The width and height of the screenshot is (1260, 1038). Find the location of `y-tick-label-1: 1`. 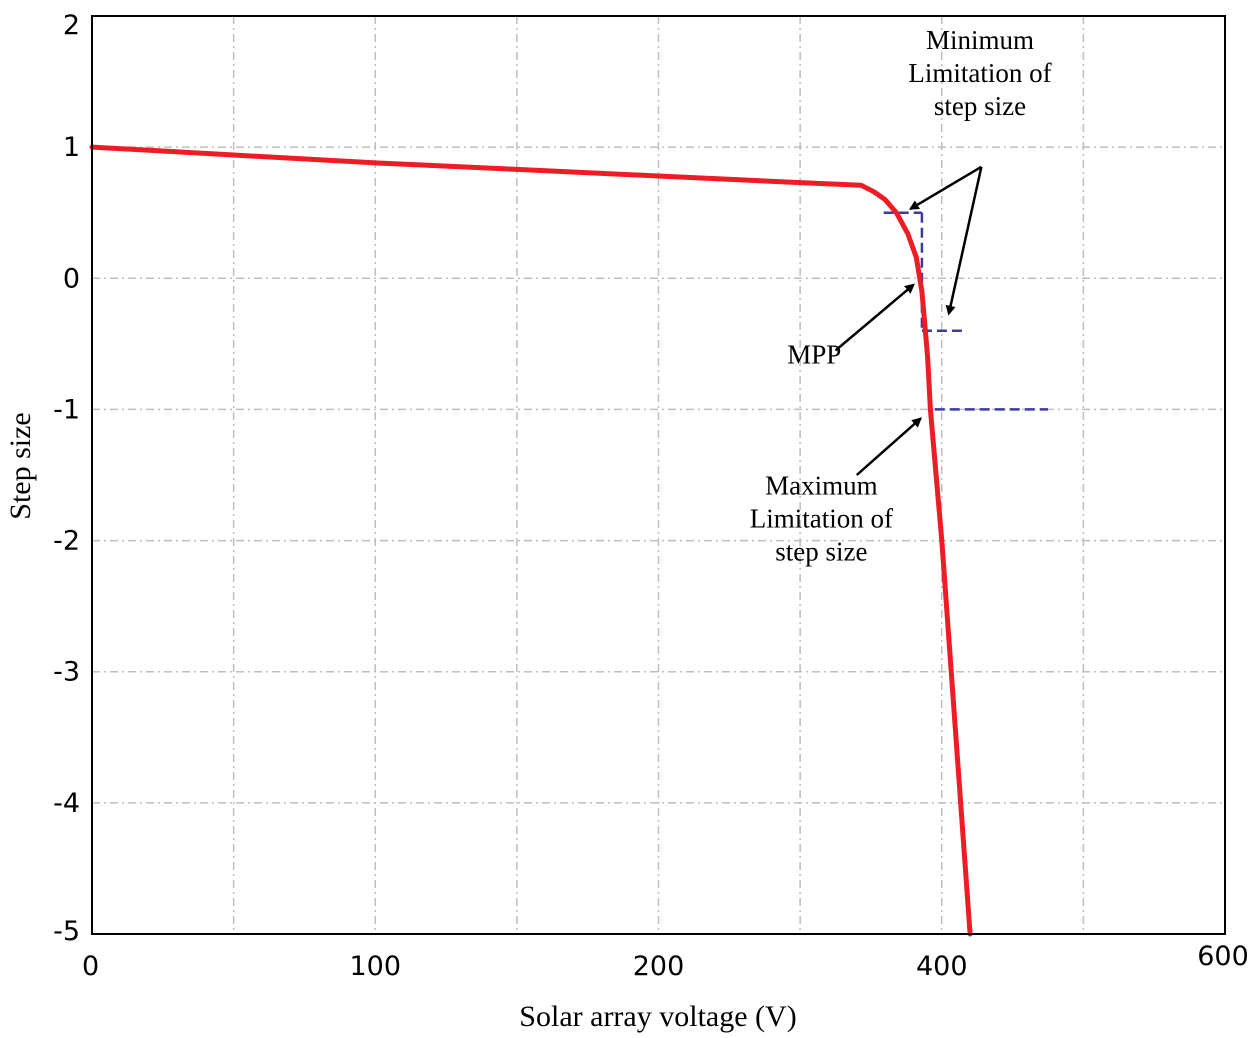

y-tick-label-1: 1 is located at coordinates (71, 147).